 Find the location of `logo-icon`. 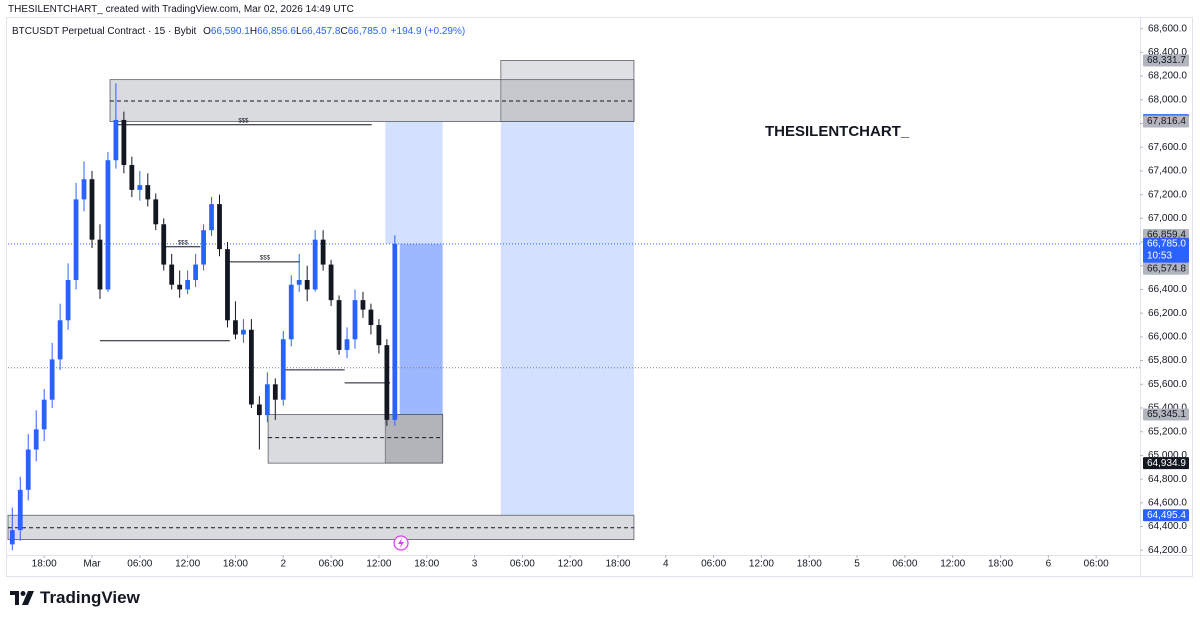

logo-icon is located at coordinates (22, 598).